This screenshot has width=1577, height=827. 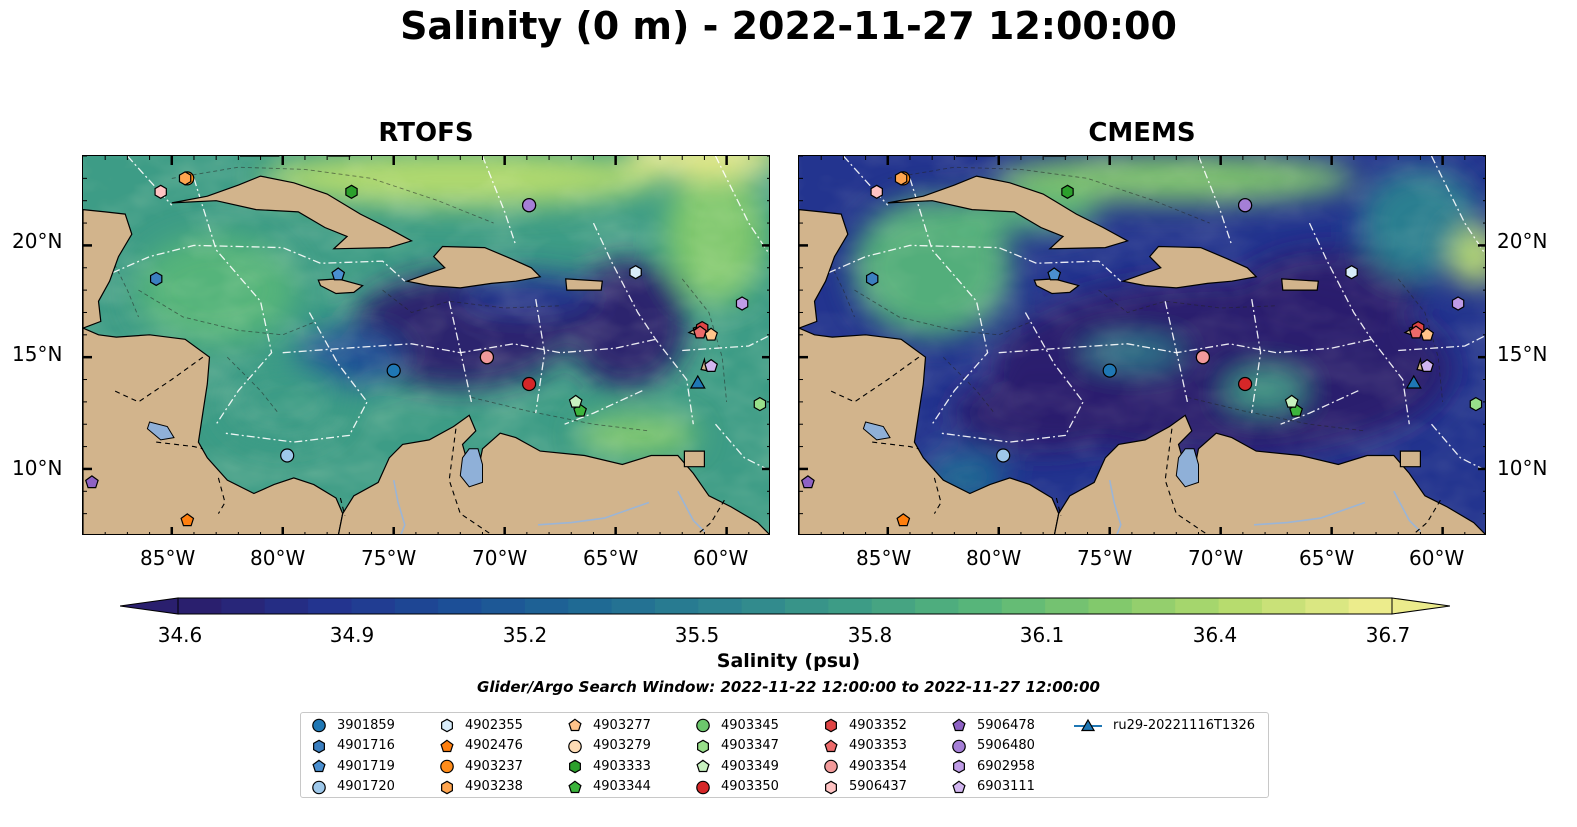 What do you see at coordinates (870, 635) in the screenshot?
I see `colorbar-tick-label: 35.8` at bounding box center [870, 635].